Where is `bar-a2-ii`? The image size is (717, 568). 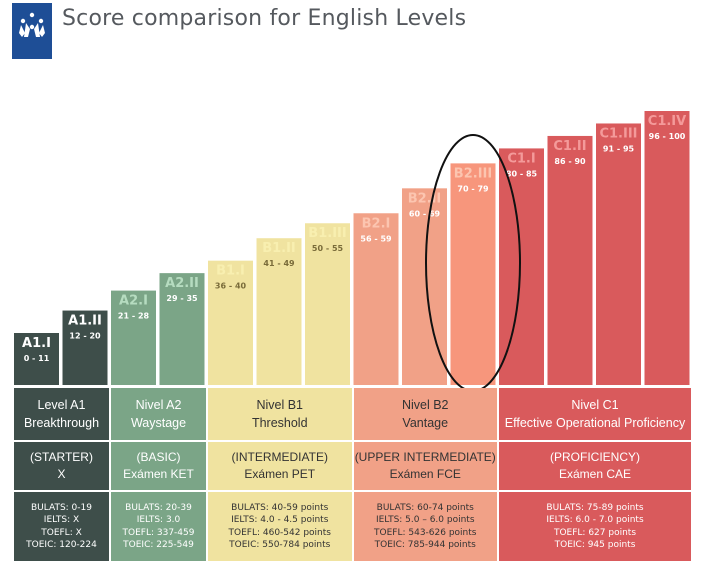 bar-a2-ii is located at coordinates (182, 329).